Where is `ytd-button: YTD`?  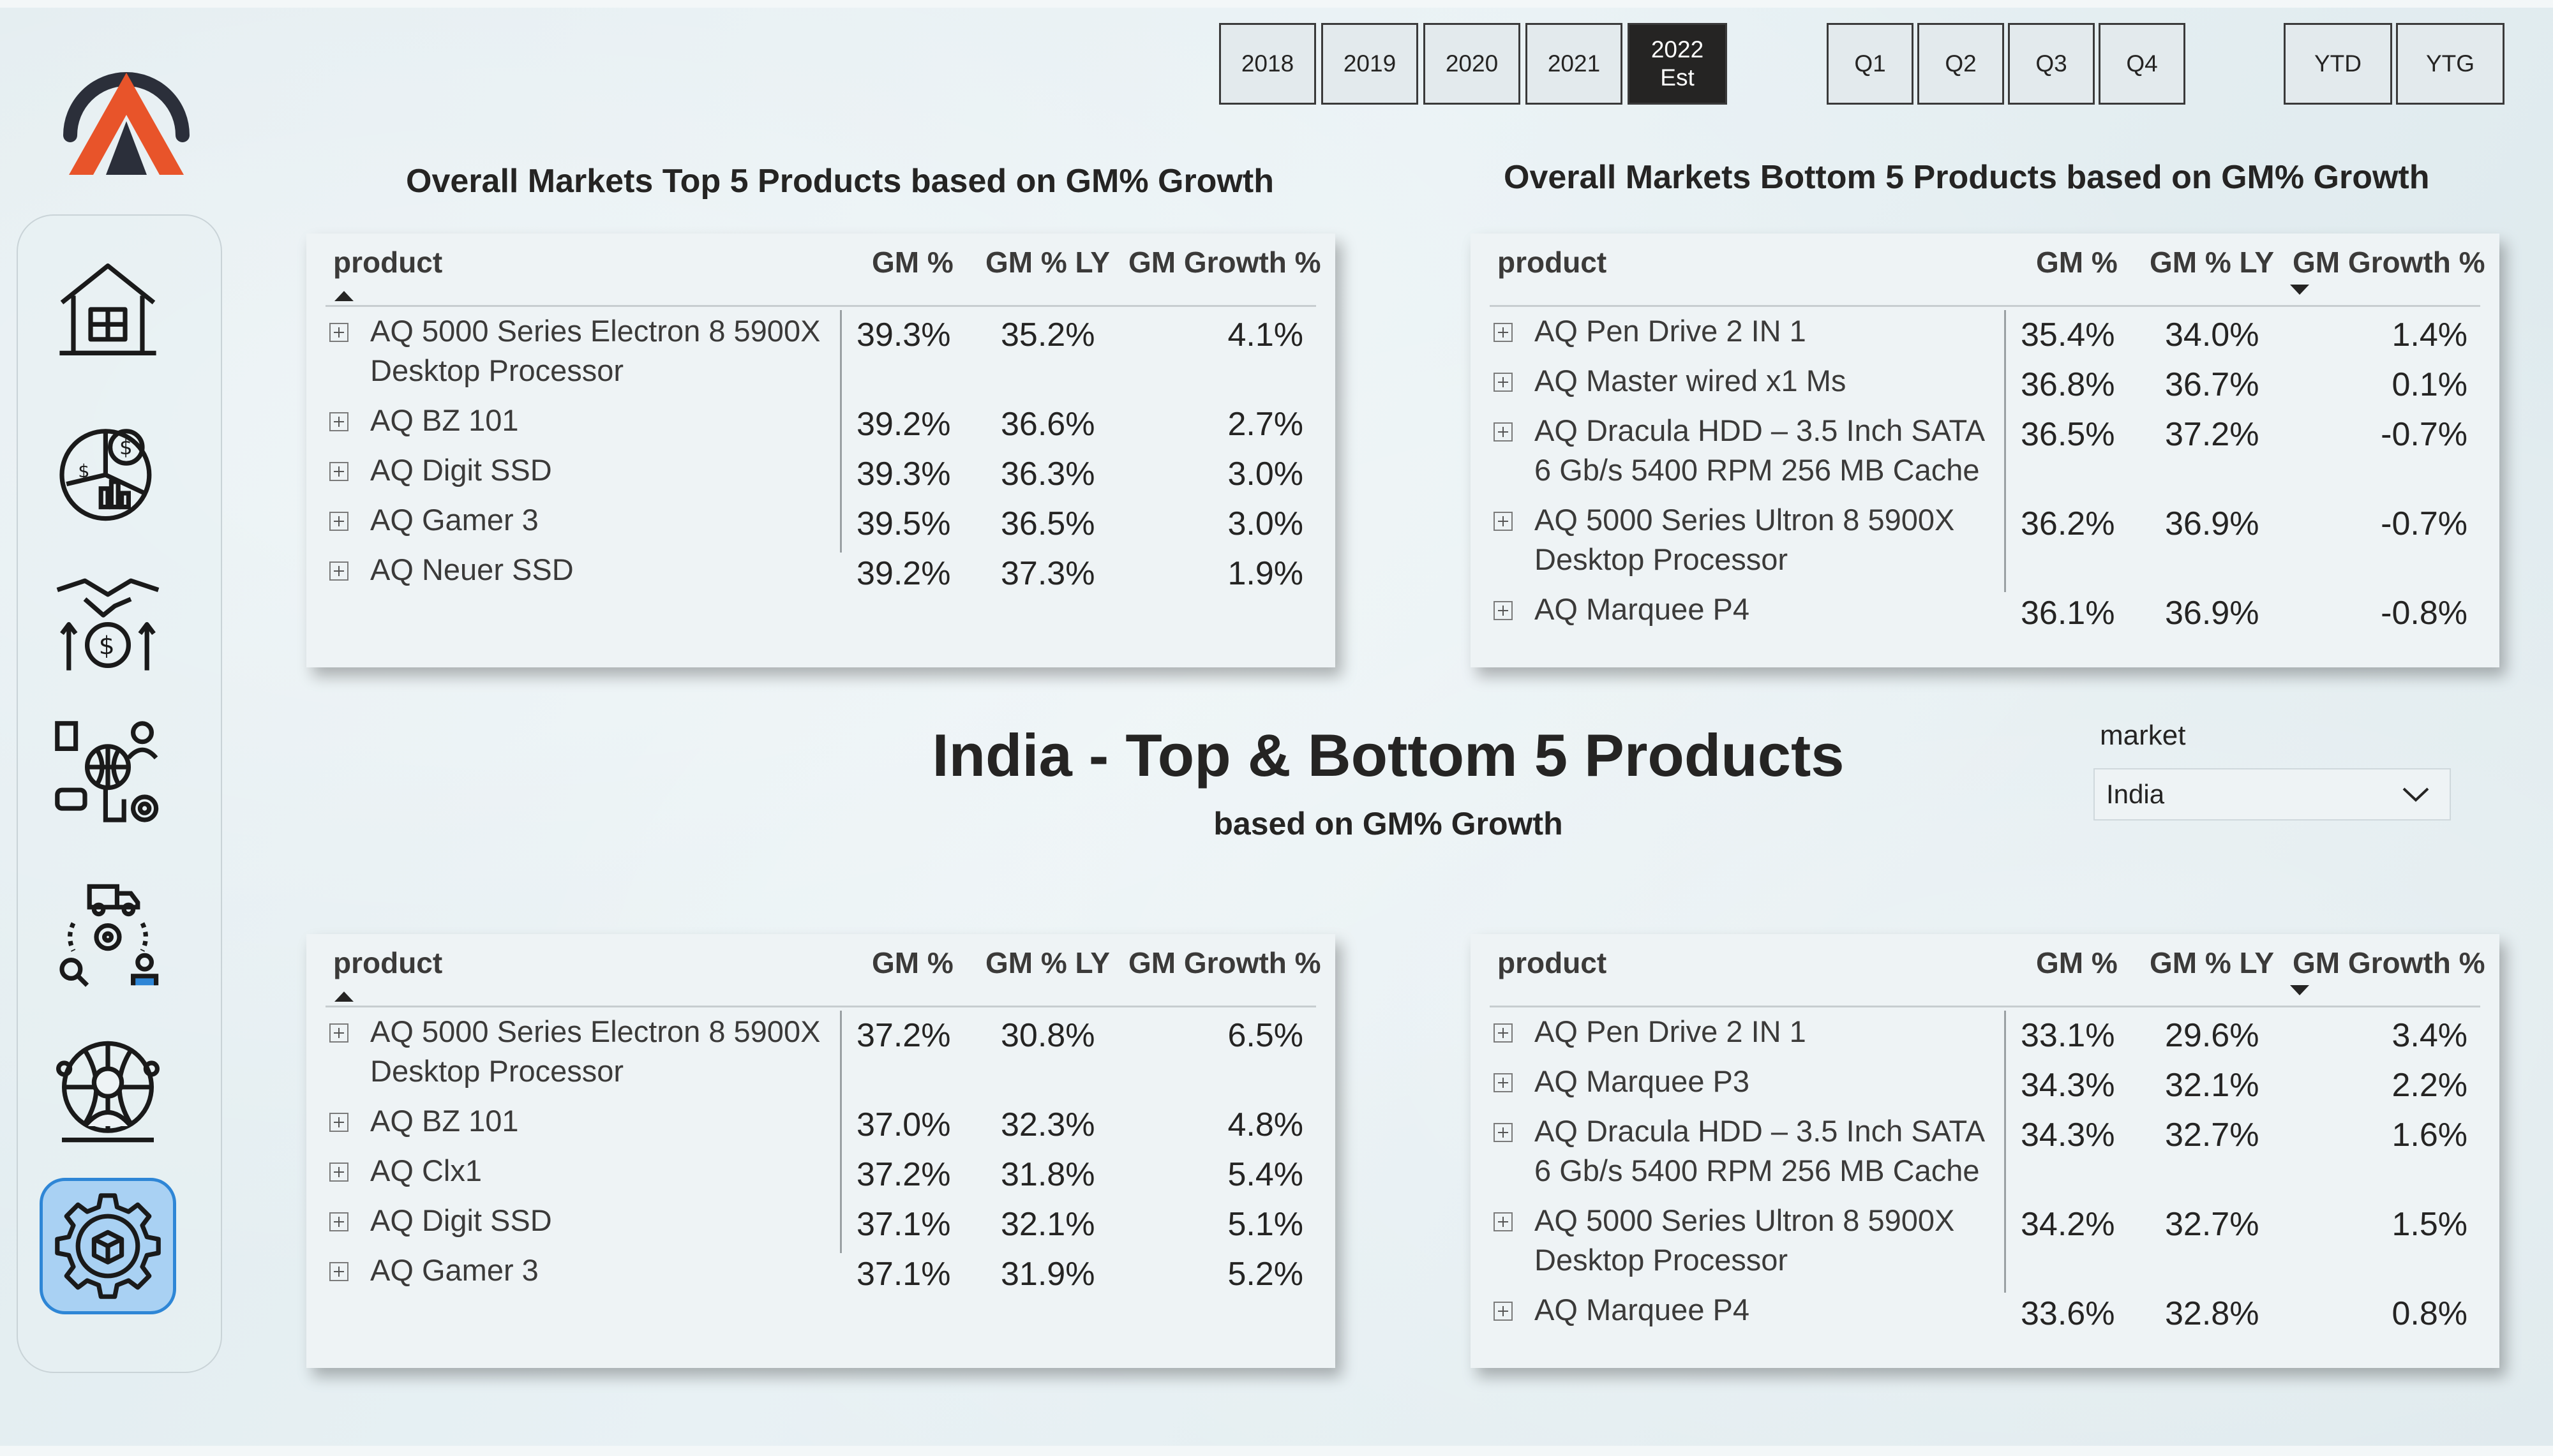
ytd-button: YTD is located at coordinates (2338, 64).